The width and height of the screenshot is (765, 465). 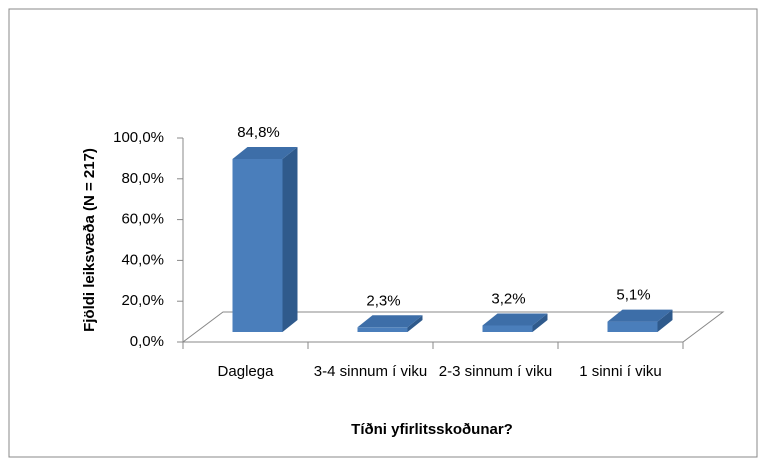 I want to click on x-tick-label: 3-4 sinnum í viku, so click(x=370, y=371).